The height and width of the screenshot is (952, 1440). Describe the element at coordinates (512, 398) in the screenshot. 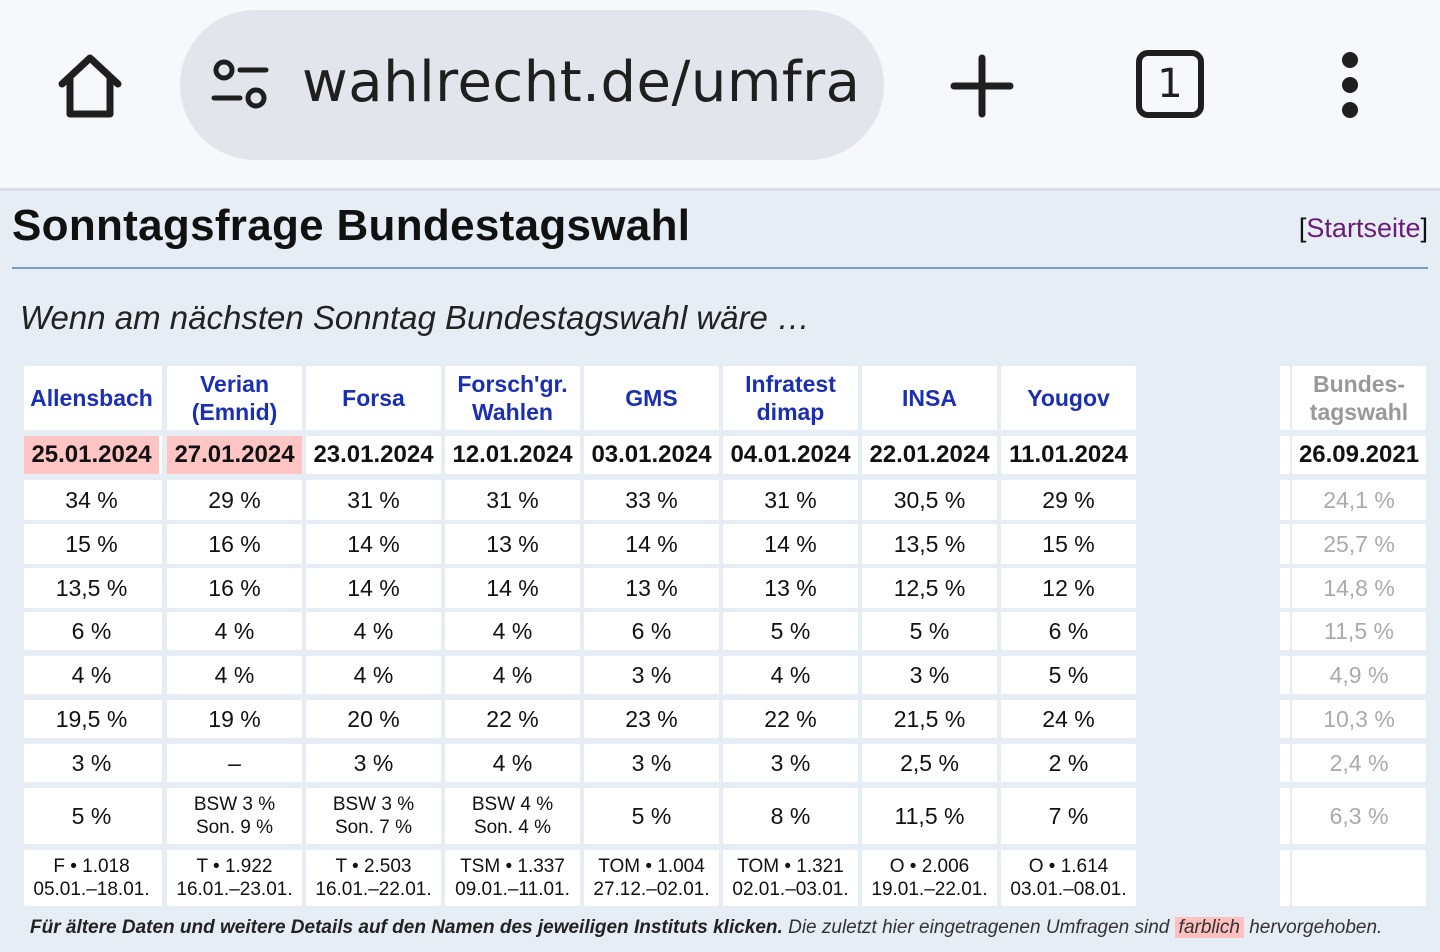

I see `institute-link: Forsch'gr. Wahlen` at that location.